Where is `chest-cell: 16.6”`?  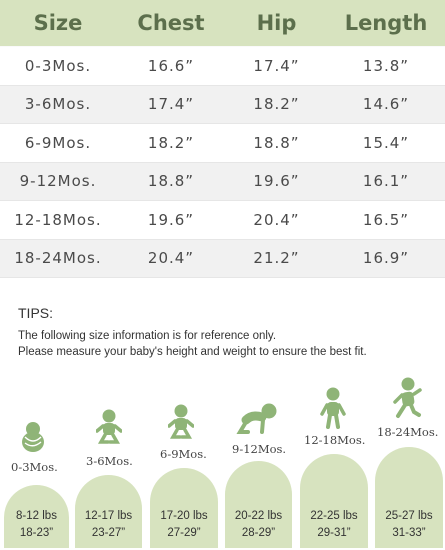 chest-cell: 16.6” is located at coordinates (171, 66).